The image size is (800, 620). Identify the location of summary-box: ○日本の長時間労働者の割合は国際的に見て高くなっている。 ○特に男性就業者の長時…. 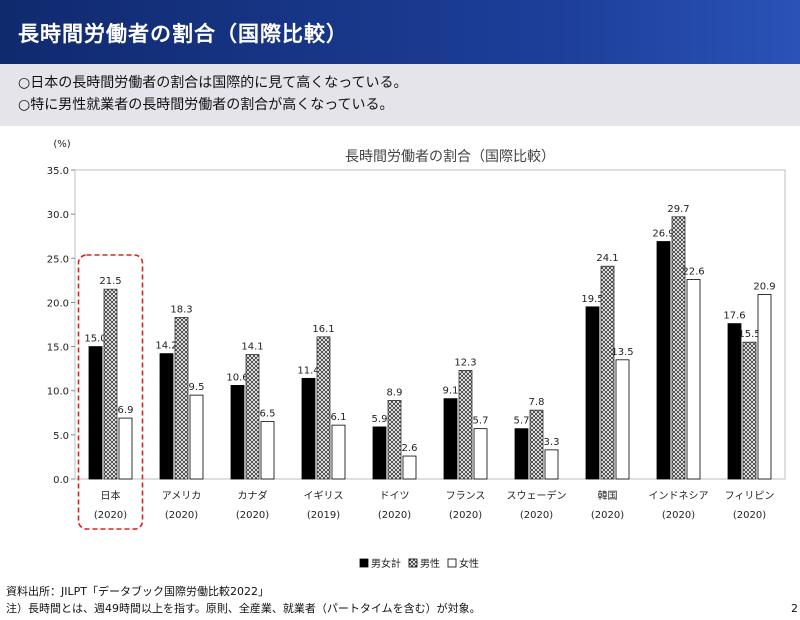
(400, 95).